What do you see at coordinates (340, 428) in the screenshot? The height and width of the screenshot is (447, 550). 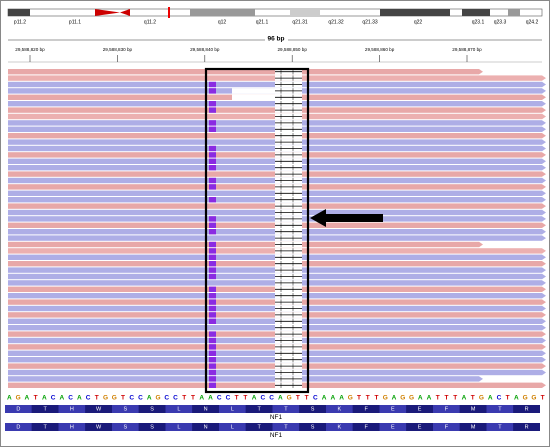 I see `amino-acid: K` at bounding box center [340, 428].